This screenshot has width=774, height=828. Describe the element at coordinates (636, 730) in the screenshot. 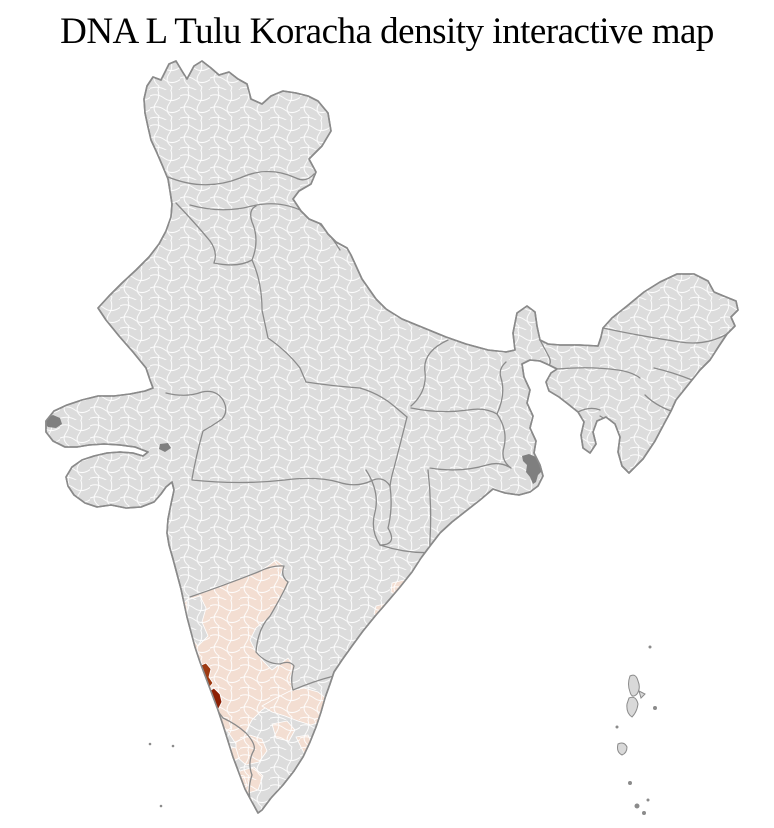

I see `andaman-nicobar-islands` at that location.